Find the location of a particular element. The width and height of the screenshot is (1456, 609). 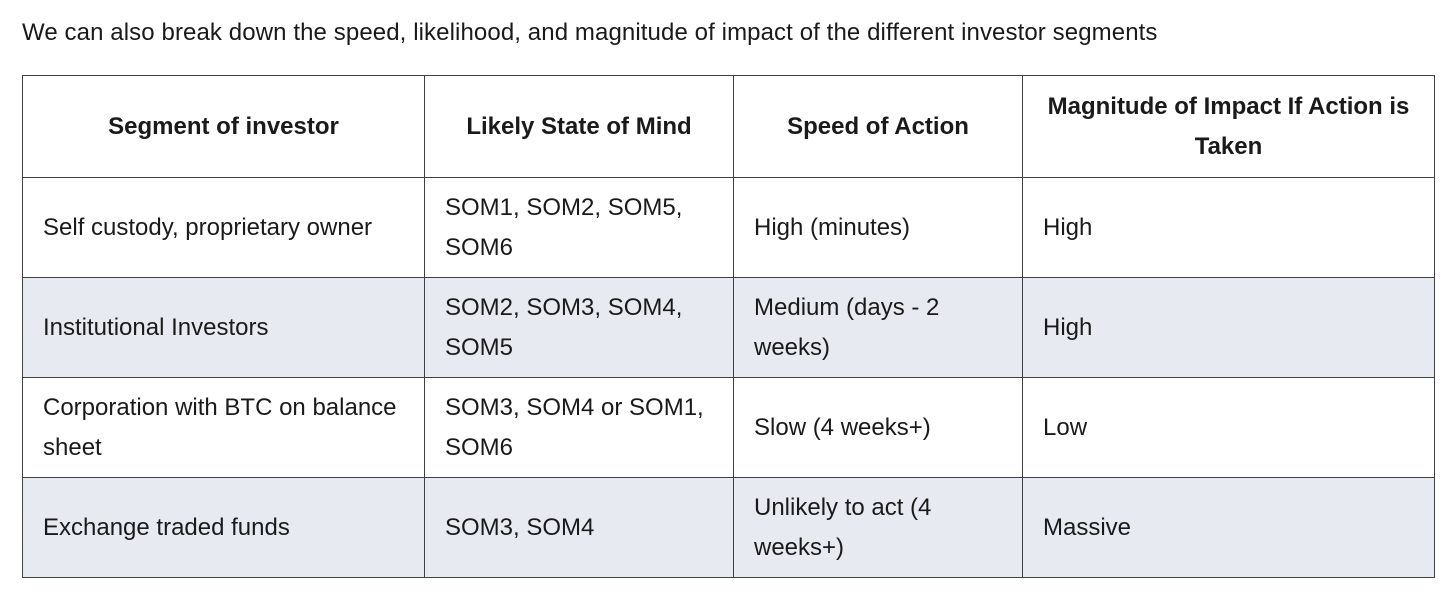

header-cell-magnitude: Magnitude of Impact If Action is Taken is located at coordinates (1228, 126).